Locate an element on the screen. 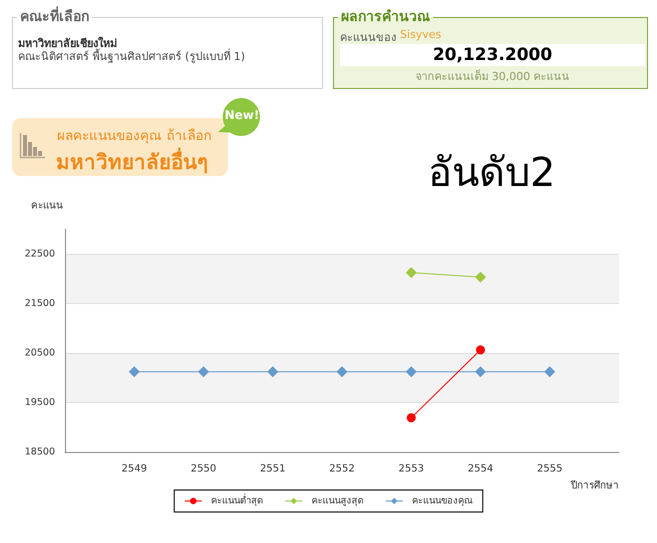 The height and width of the screenshot is (543, 657). chart-title: อันดับ2 is located at coordinates (492, 173).